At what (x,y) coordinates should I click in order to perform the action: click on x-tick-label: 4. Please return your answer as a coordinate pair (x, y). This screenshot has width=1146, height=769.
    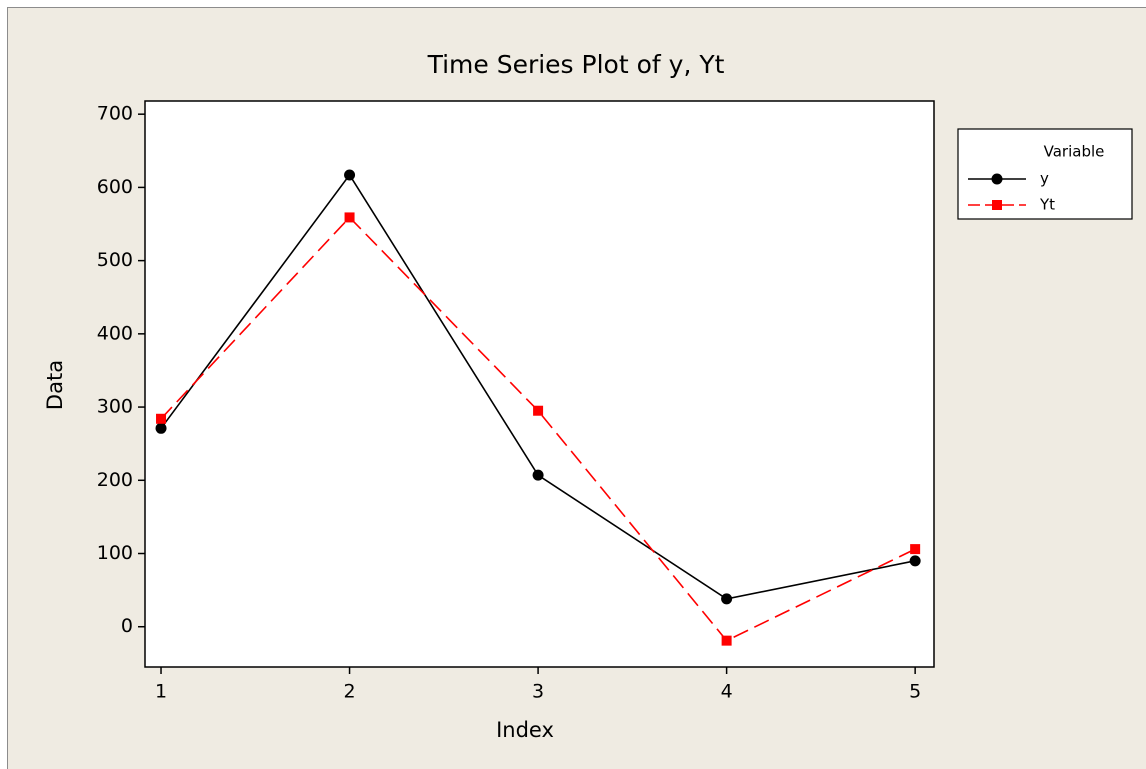
    Looking at the image, I should click on (727, 692).